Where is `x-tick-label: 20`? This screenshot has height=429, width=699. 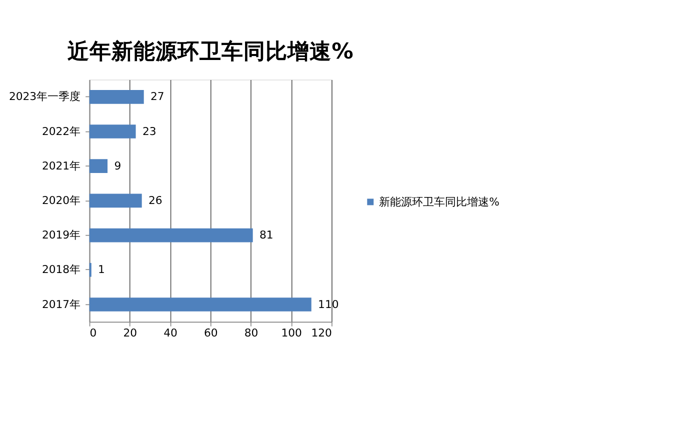 x-tick-label: 20 is located at coordinates (130, 333).